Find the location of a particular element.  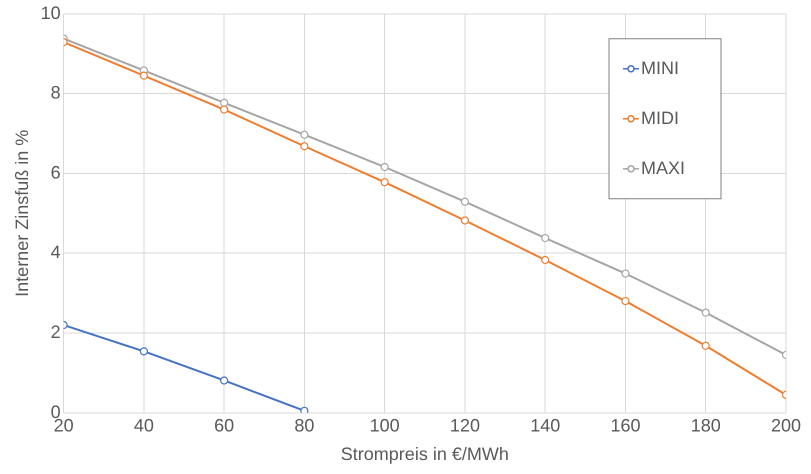

x-tick-label: 80 is located at coordinates (304, 426).